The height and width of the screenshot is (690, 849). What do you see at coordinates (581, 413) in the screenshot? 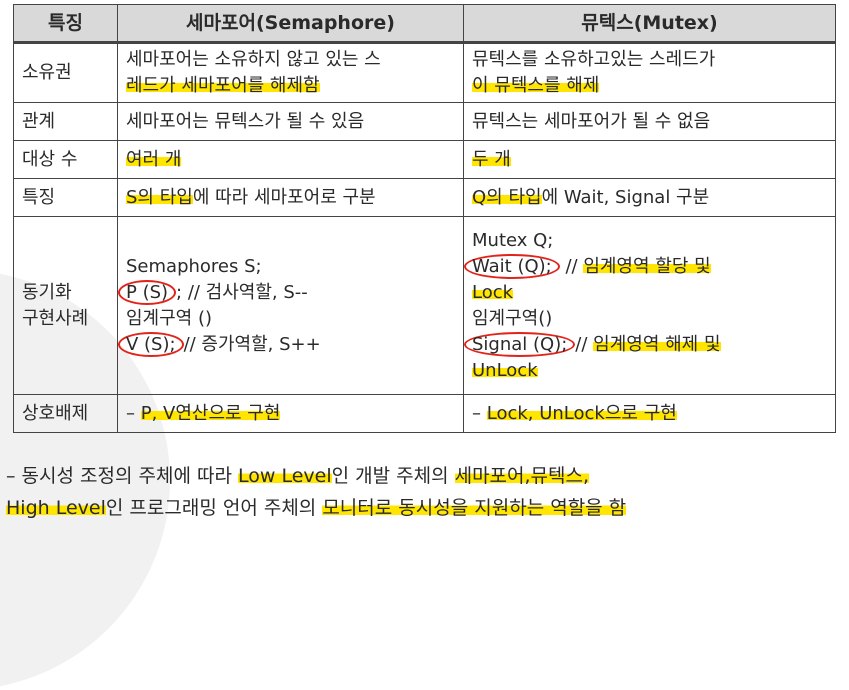
I see `highlight: Lock, UnLock으로 구현` at bounding box center [581, 413].